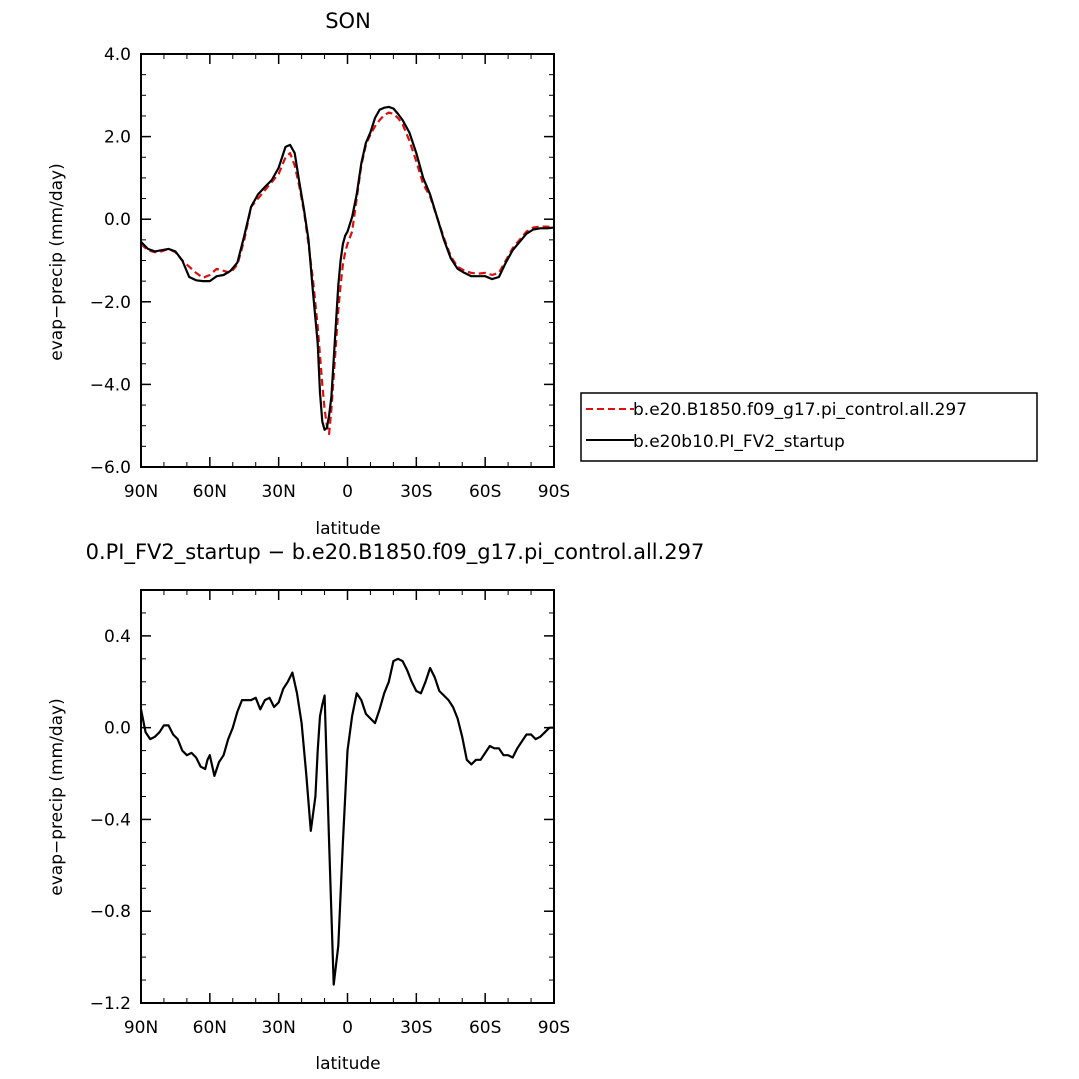  I want to click on bottom-panel-ylabel: evap−precip (mm/day), so click(57, 796).